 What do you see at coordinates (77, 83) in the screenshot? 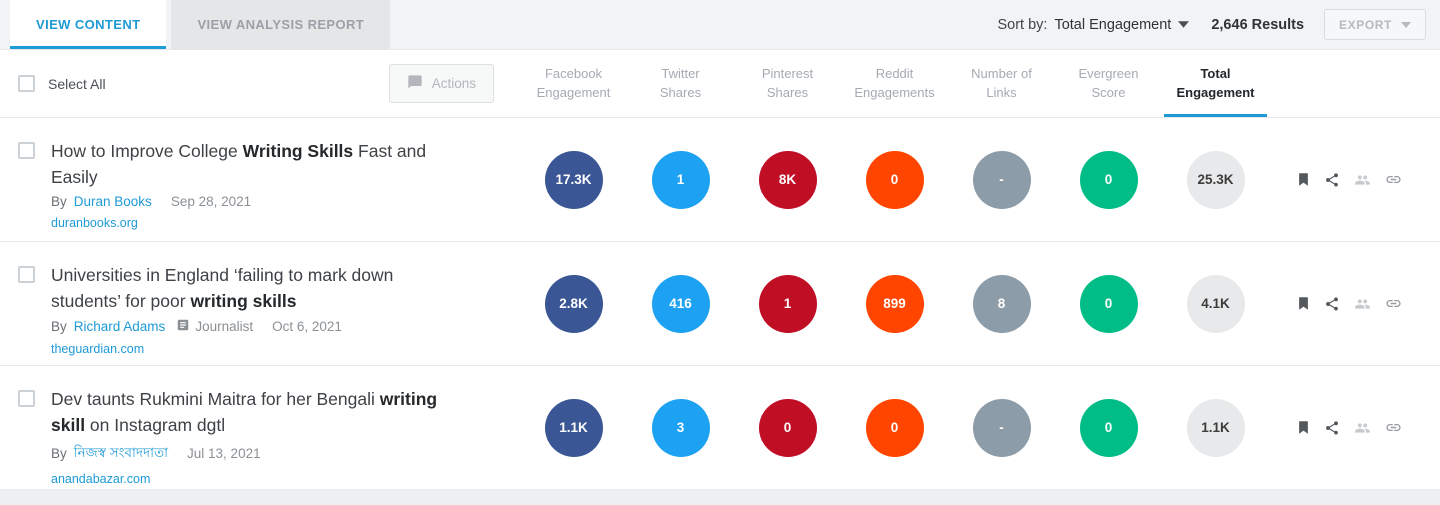
I see `select-all-label: Select All` at bounding box center [77, 83].